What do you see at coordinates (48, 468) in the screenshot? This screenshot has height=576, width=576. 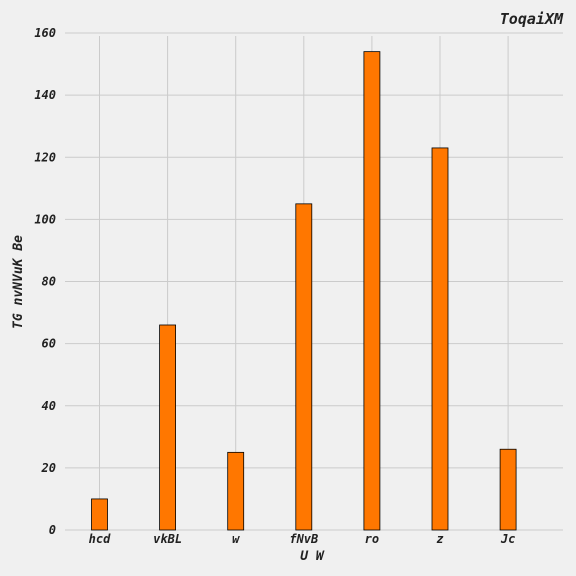 I see `y-tick-label: 20` at bounding box center [48, 468].